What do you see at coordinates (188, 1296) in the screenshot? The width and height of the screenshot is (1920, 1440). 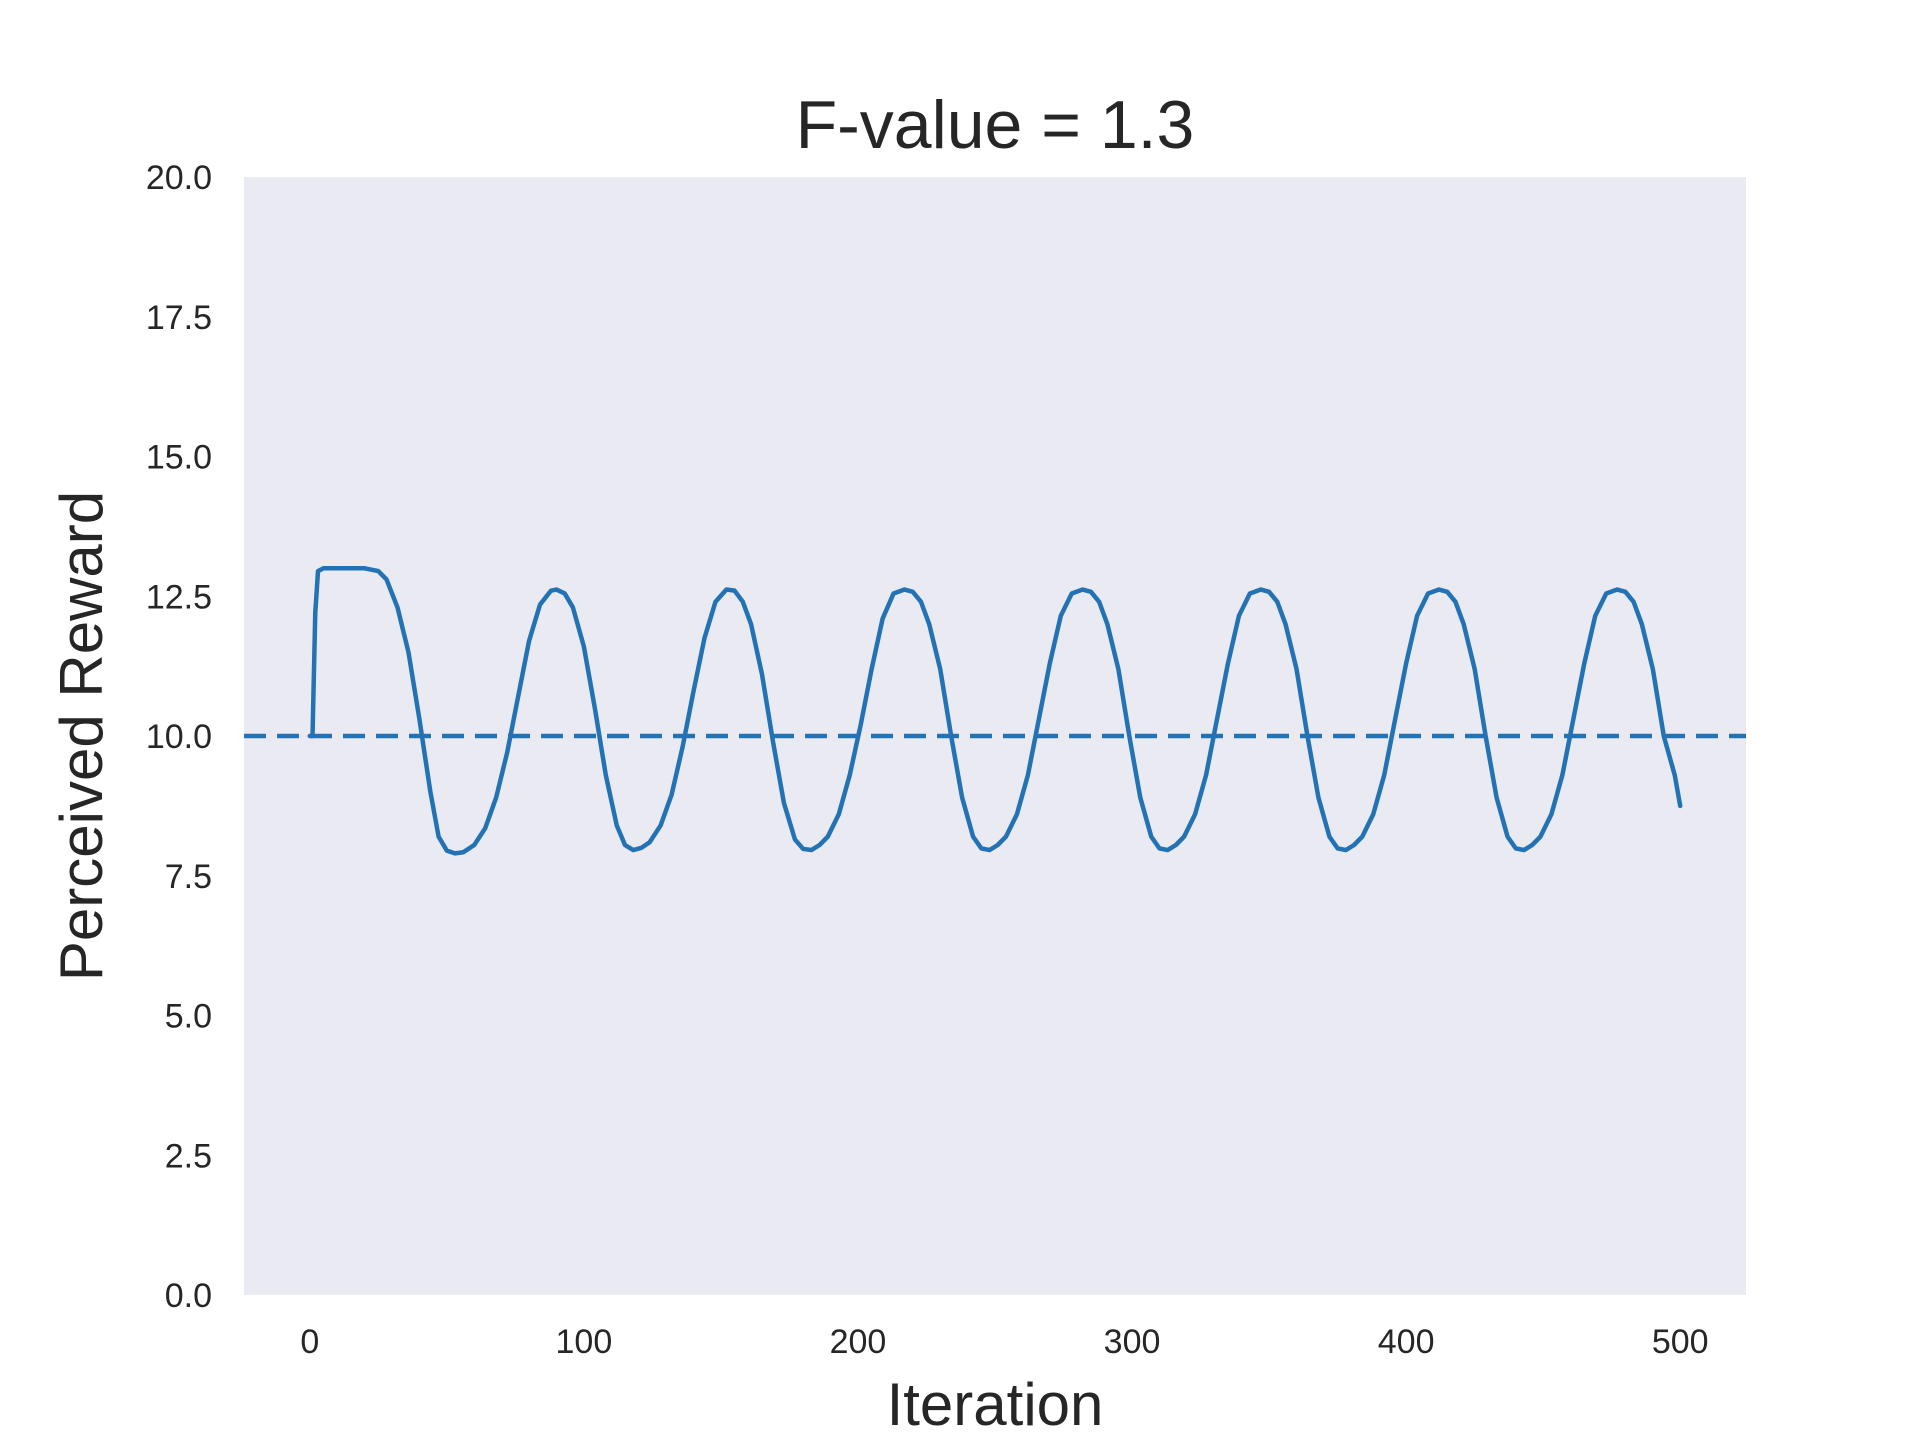 I see `y-tick-label: 0.0` at bounding box center [188, 1296].